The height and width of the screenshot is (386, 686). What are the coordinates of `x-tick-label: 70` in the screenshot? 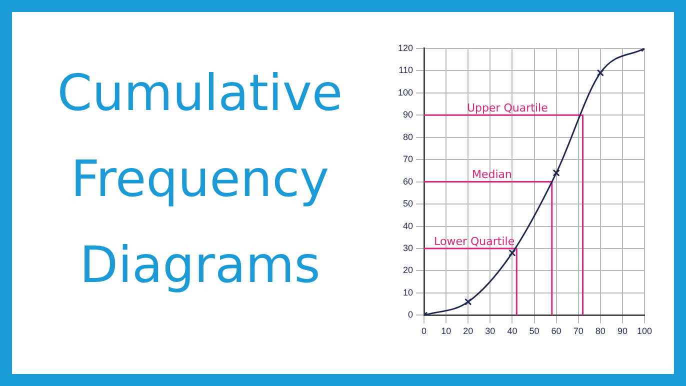 It's located at (578, 331).